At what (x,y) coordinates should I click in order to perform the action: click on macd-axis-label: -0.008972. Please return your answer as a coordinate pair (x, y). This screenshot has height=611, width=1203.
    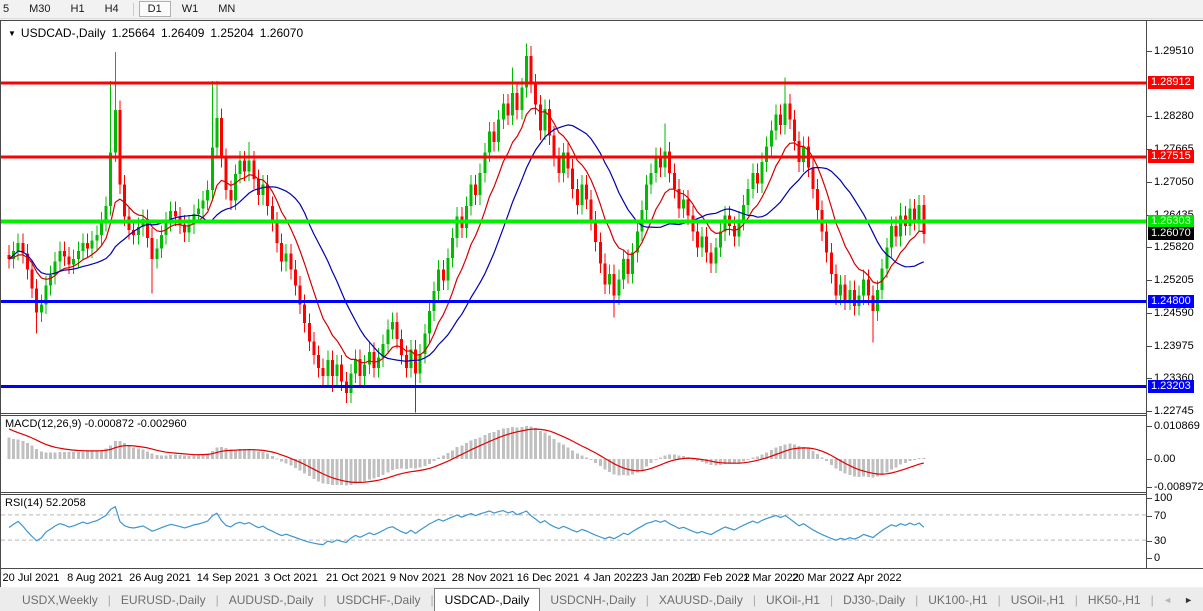
    Looking at the image, I should click on (1175, 487).